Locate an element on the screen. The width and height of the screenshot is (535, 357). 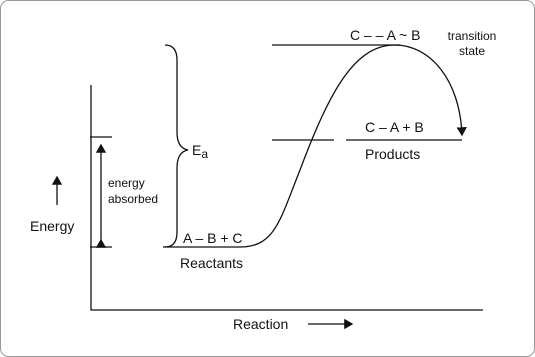
x-axis-label: Reaction is located at coordinates (260, 324).